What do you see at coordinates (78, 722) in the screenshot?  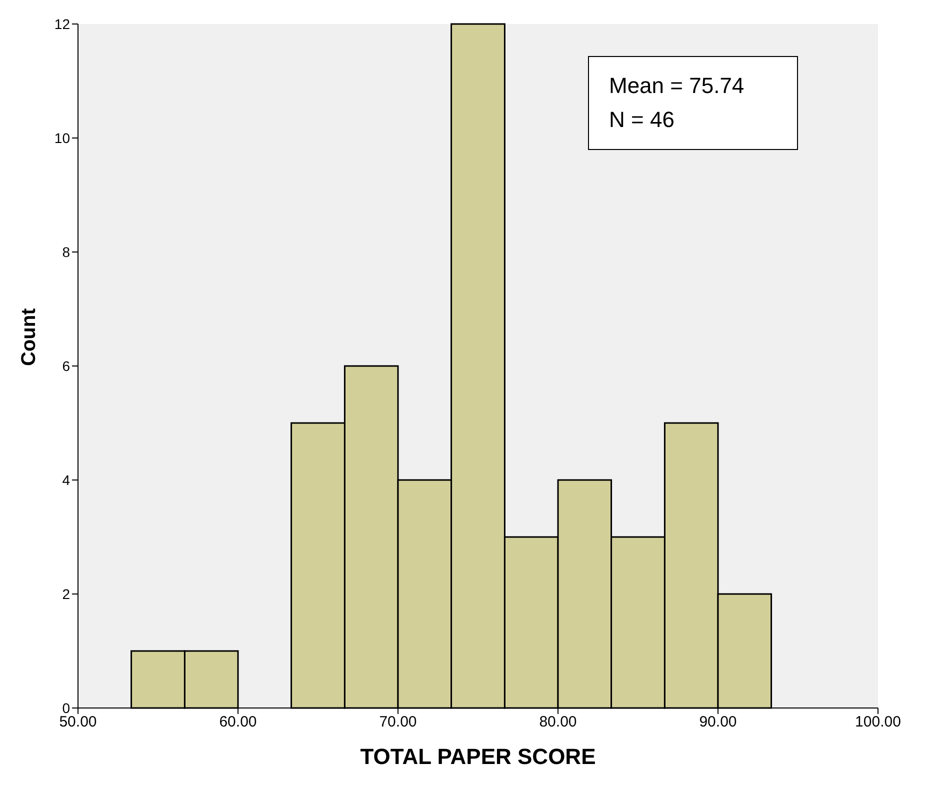 I see `x-tick-label: 50.00` at bounding box center [78, 722].